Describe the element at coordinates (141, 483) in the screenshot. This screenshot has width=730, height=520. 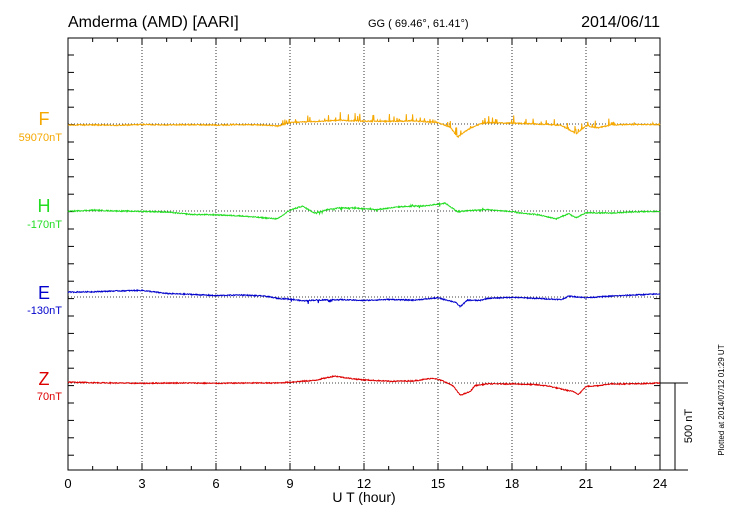
I see `x-tick-label: 3` at that location.